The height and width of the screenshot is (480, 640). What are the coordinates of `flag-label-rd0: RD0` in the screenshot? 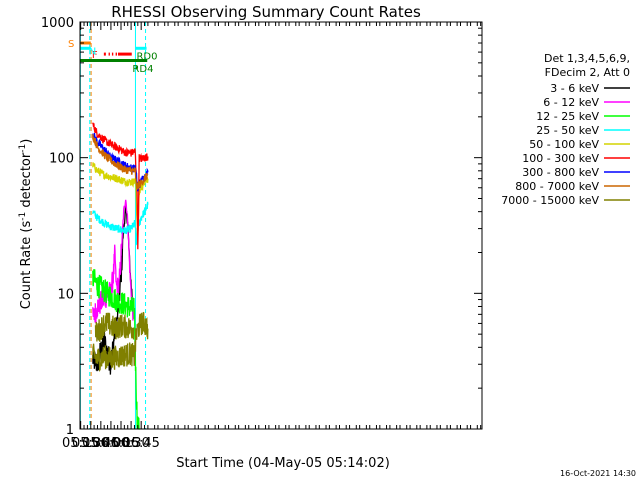 It's located at (146, 57).